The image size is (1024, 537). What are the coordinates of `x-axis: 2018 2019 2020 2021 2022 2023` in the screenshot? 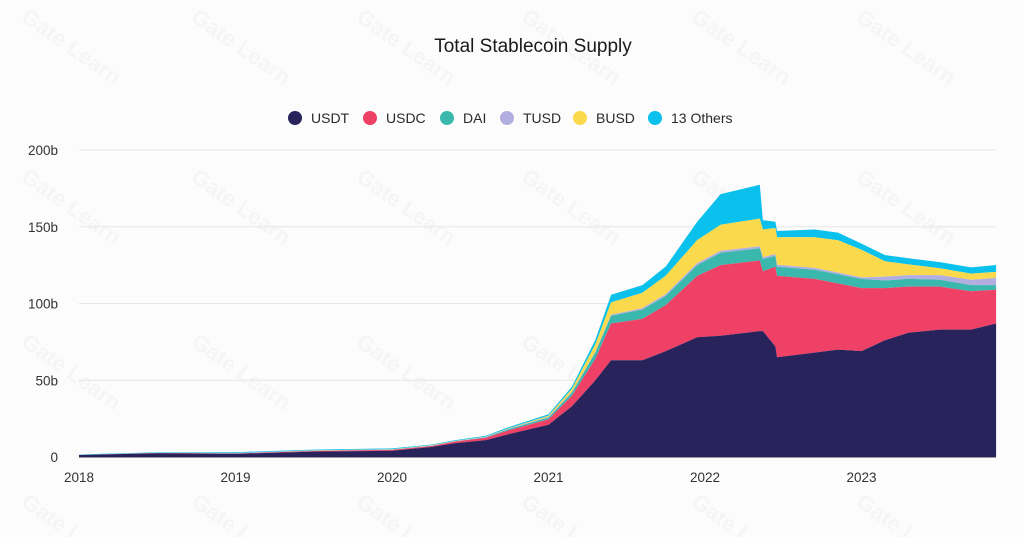 It's located at (470, 477).